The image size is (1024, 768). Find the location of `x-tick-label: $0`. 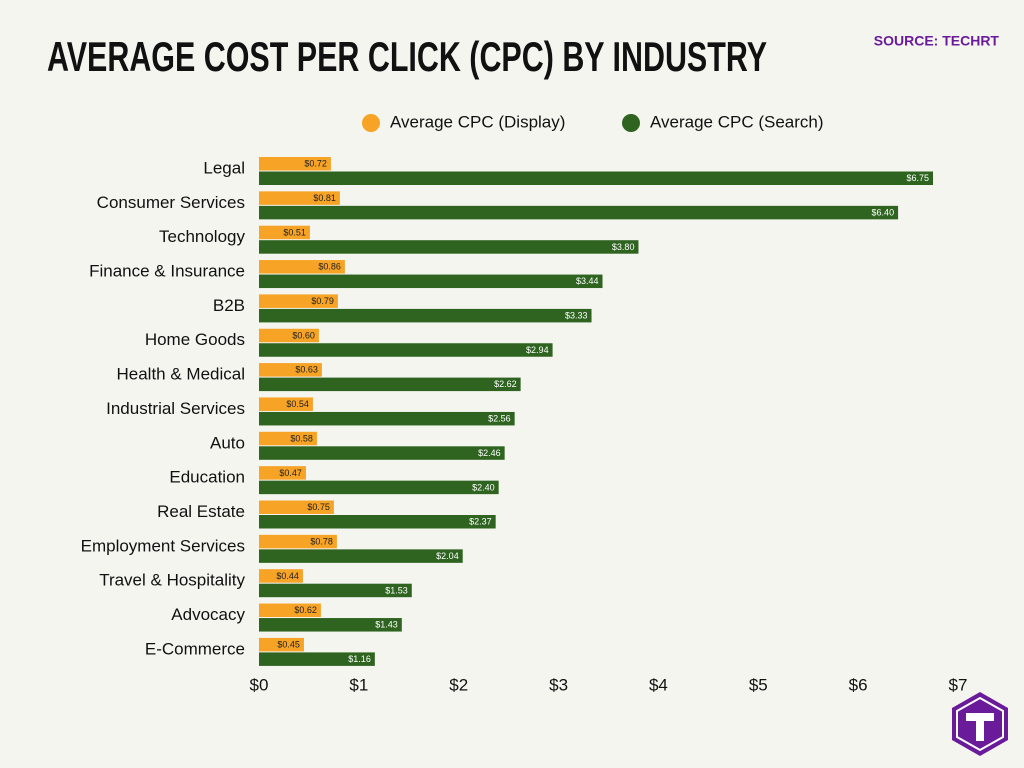

x-tick-label: $0 is located at coordinates (259, 684).